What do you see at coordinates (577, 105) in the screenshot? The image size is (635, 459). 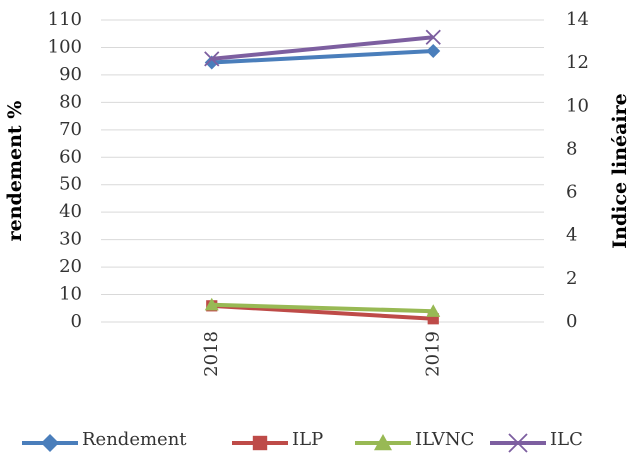 I see `y2-tick-label: 10` at bounding box center [577, 105].